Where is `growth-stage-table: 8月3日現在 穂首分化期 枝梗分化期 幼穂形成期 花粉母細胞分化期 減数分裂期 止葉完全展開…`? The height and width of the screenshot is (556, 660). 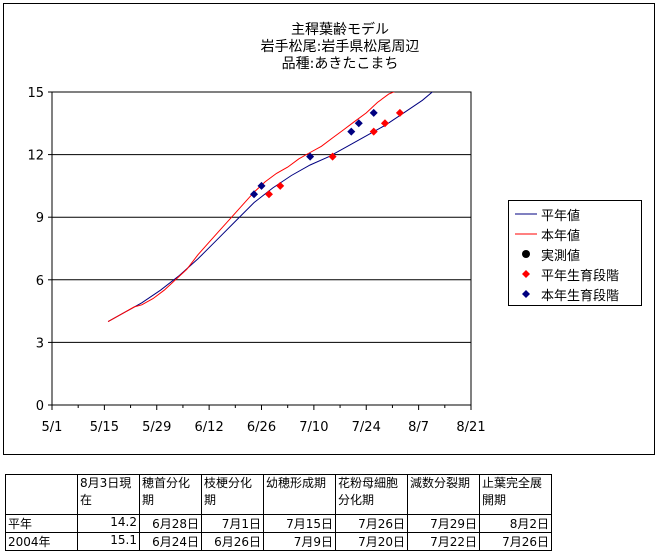
growth-stage-table: 8月3日現在 穂首分化期 枝梗分化期 幼穂形成期 花粉母細胞分化期 減数分裂期 止葉完全展開… is located at coordinates (278, 512).